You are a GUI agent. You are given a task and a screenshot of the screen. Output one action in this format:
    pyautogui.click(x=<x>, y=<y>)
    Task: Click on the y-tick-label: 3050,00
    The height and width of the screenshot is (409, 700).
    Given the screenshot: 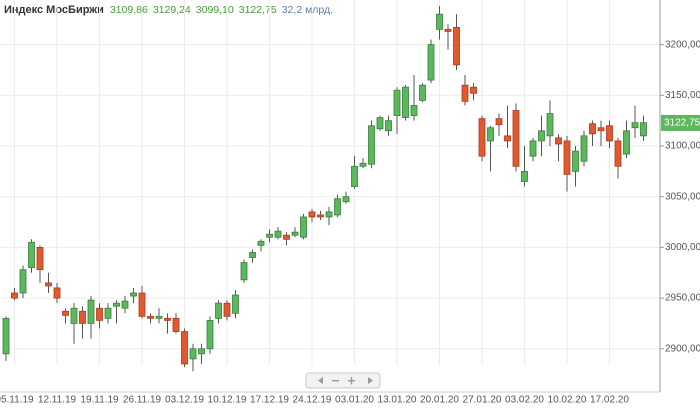 What is the action you would take?
    pyautogui.click(x=682, y=196)
    